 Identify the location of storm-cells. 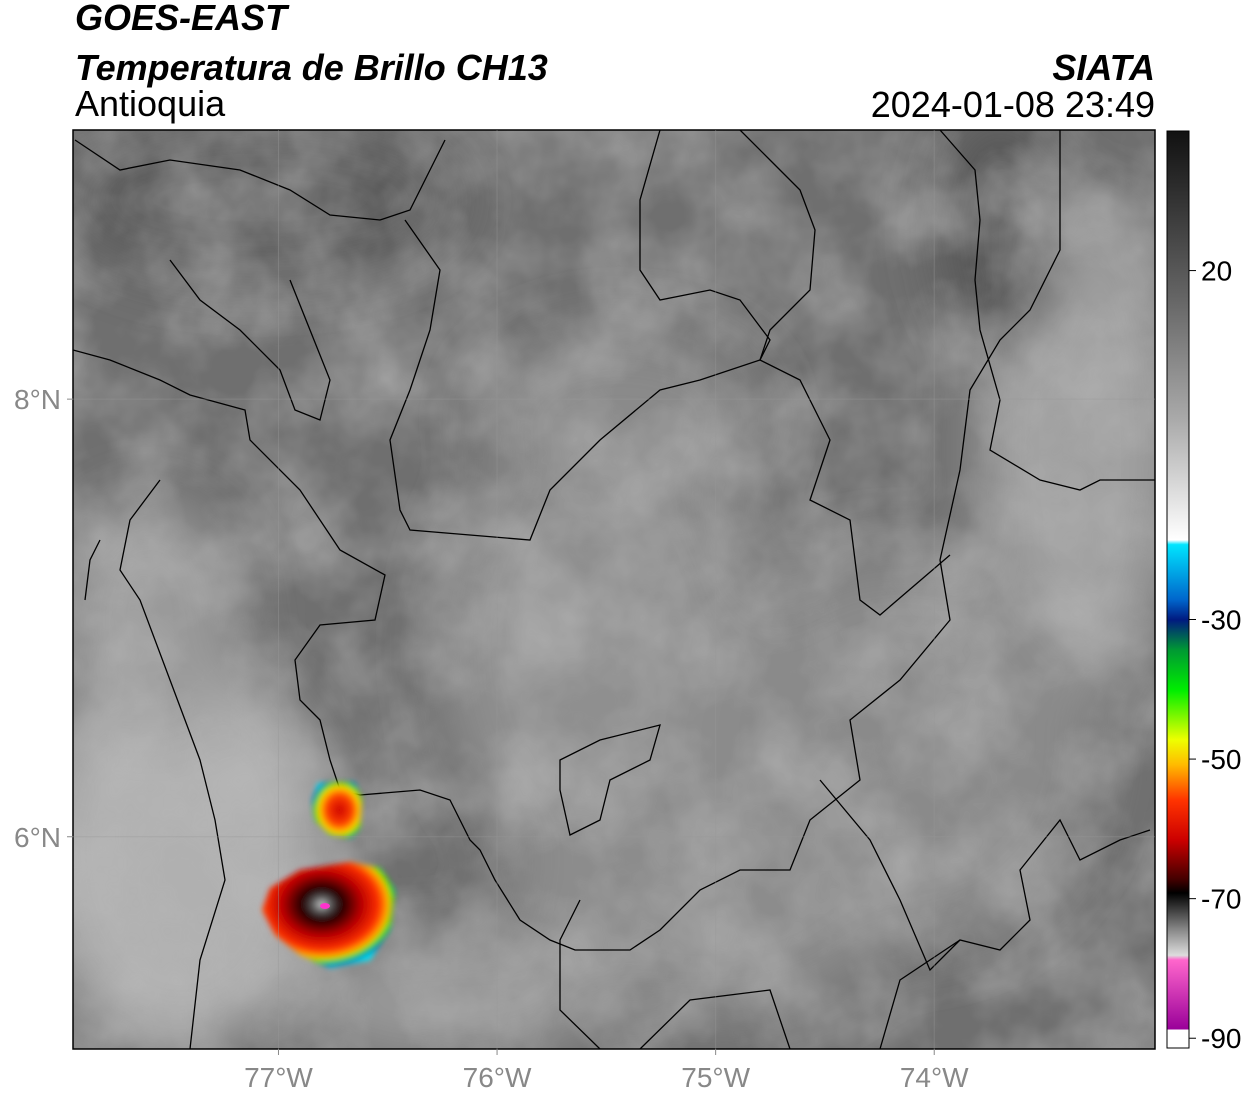
(328, 875).